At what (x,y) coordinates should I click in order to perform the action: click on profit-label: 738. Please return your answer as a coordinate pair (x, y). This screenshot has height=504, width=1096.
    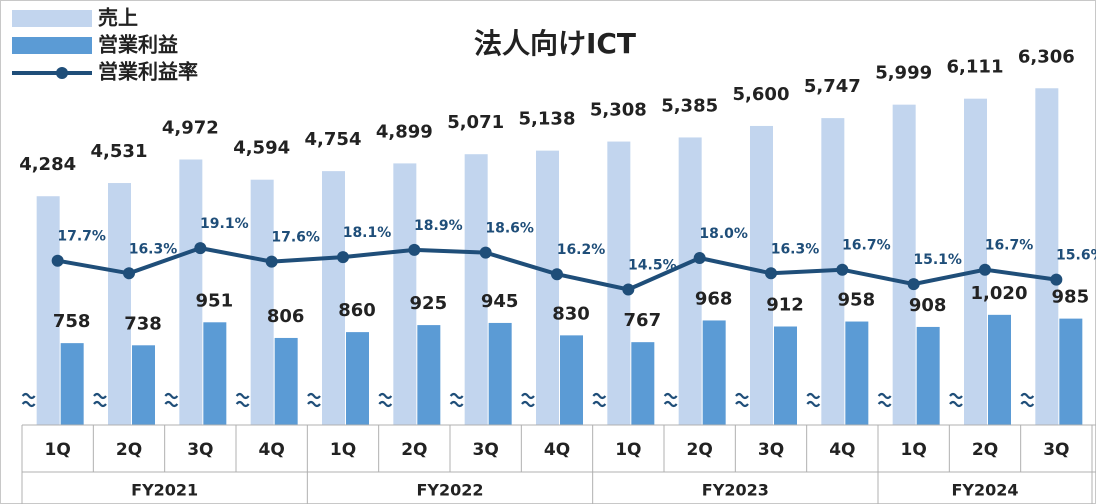
    Looking at the image, I should click on (143, 323).